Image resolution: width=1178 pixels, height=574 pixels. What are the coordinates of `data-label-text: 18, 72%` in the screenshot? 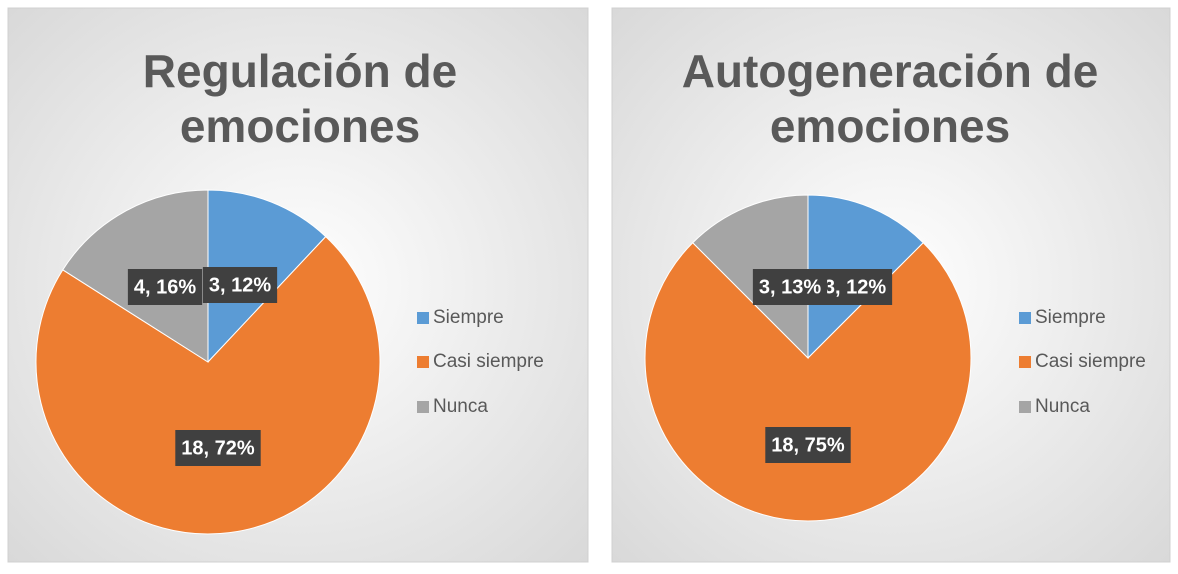 It's located at (218, 448).